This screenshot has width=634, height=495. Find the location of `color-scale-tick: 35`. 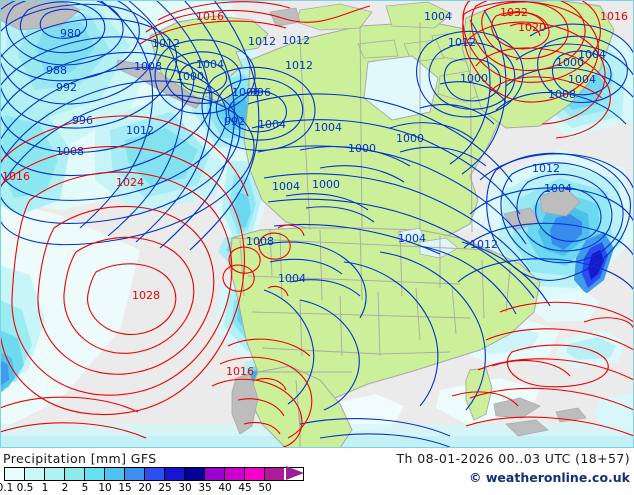

color-scale-tick: 35 is located at coordinates (205, 488).